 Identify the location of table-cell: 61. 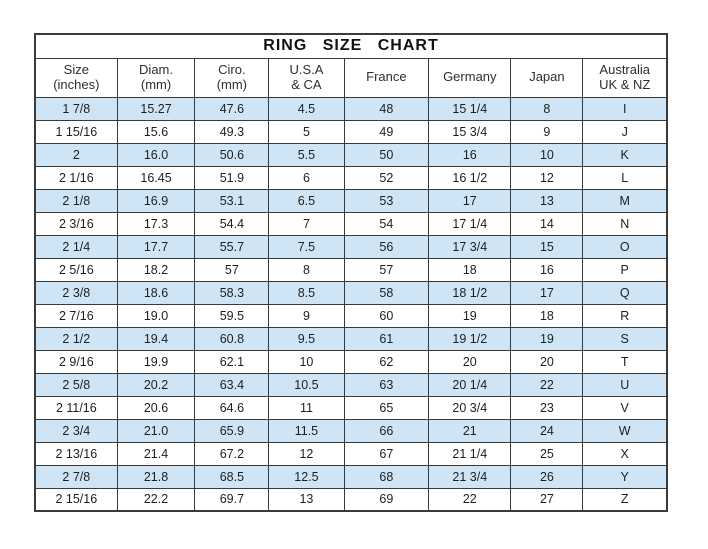
(386, 338).